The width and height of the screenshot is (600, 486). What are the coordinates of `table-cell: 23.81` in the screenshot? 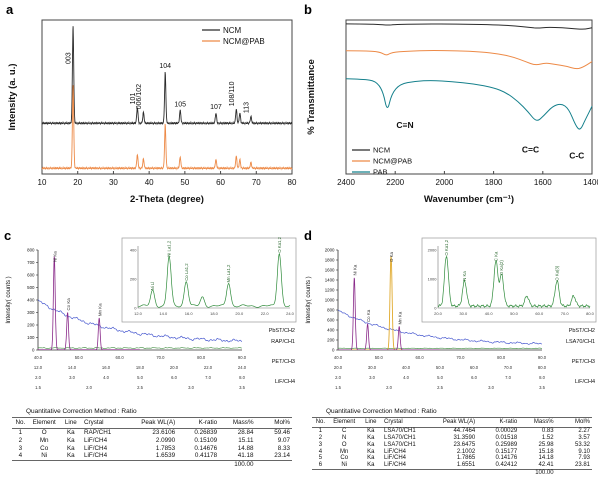 It's located at (573, 466).